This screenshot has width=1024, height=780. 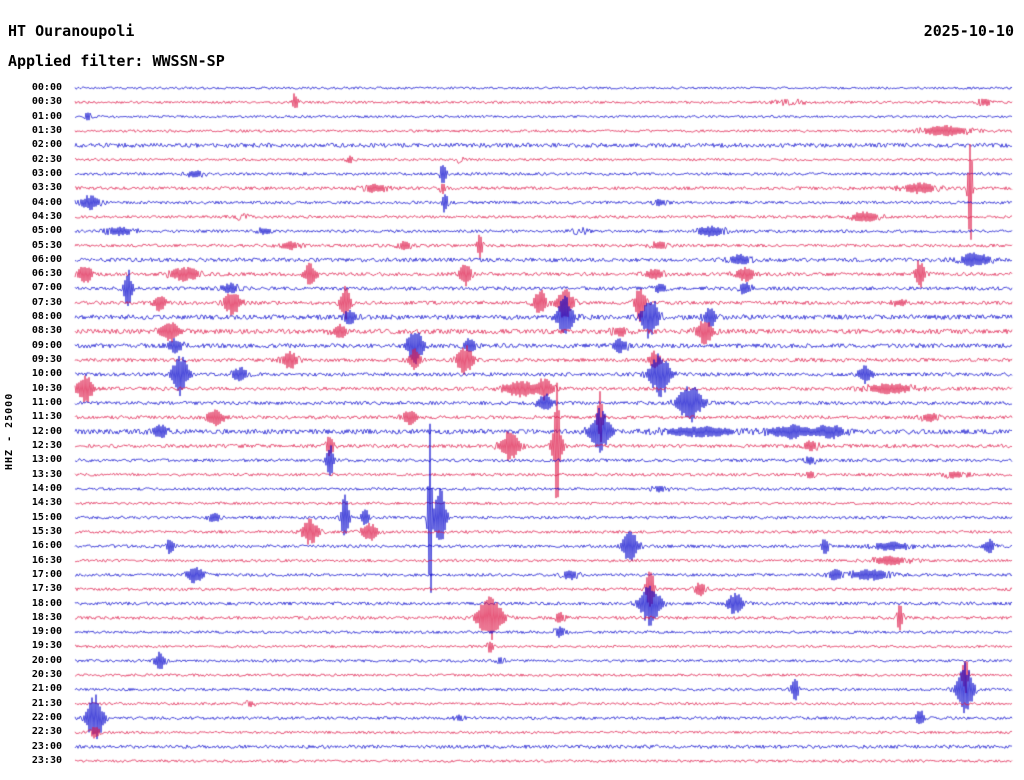 What do you see at coordinates (46, 517) in the screenshot?
I see `time-label: 15:00` at bounding box center [46, 517].